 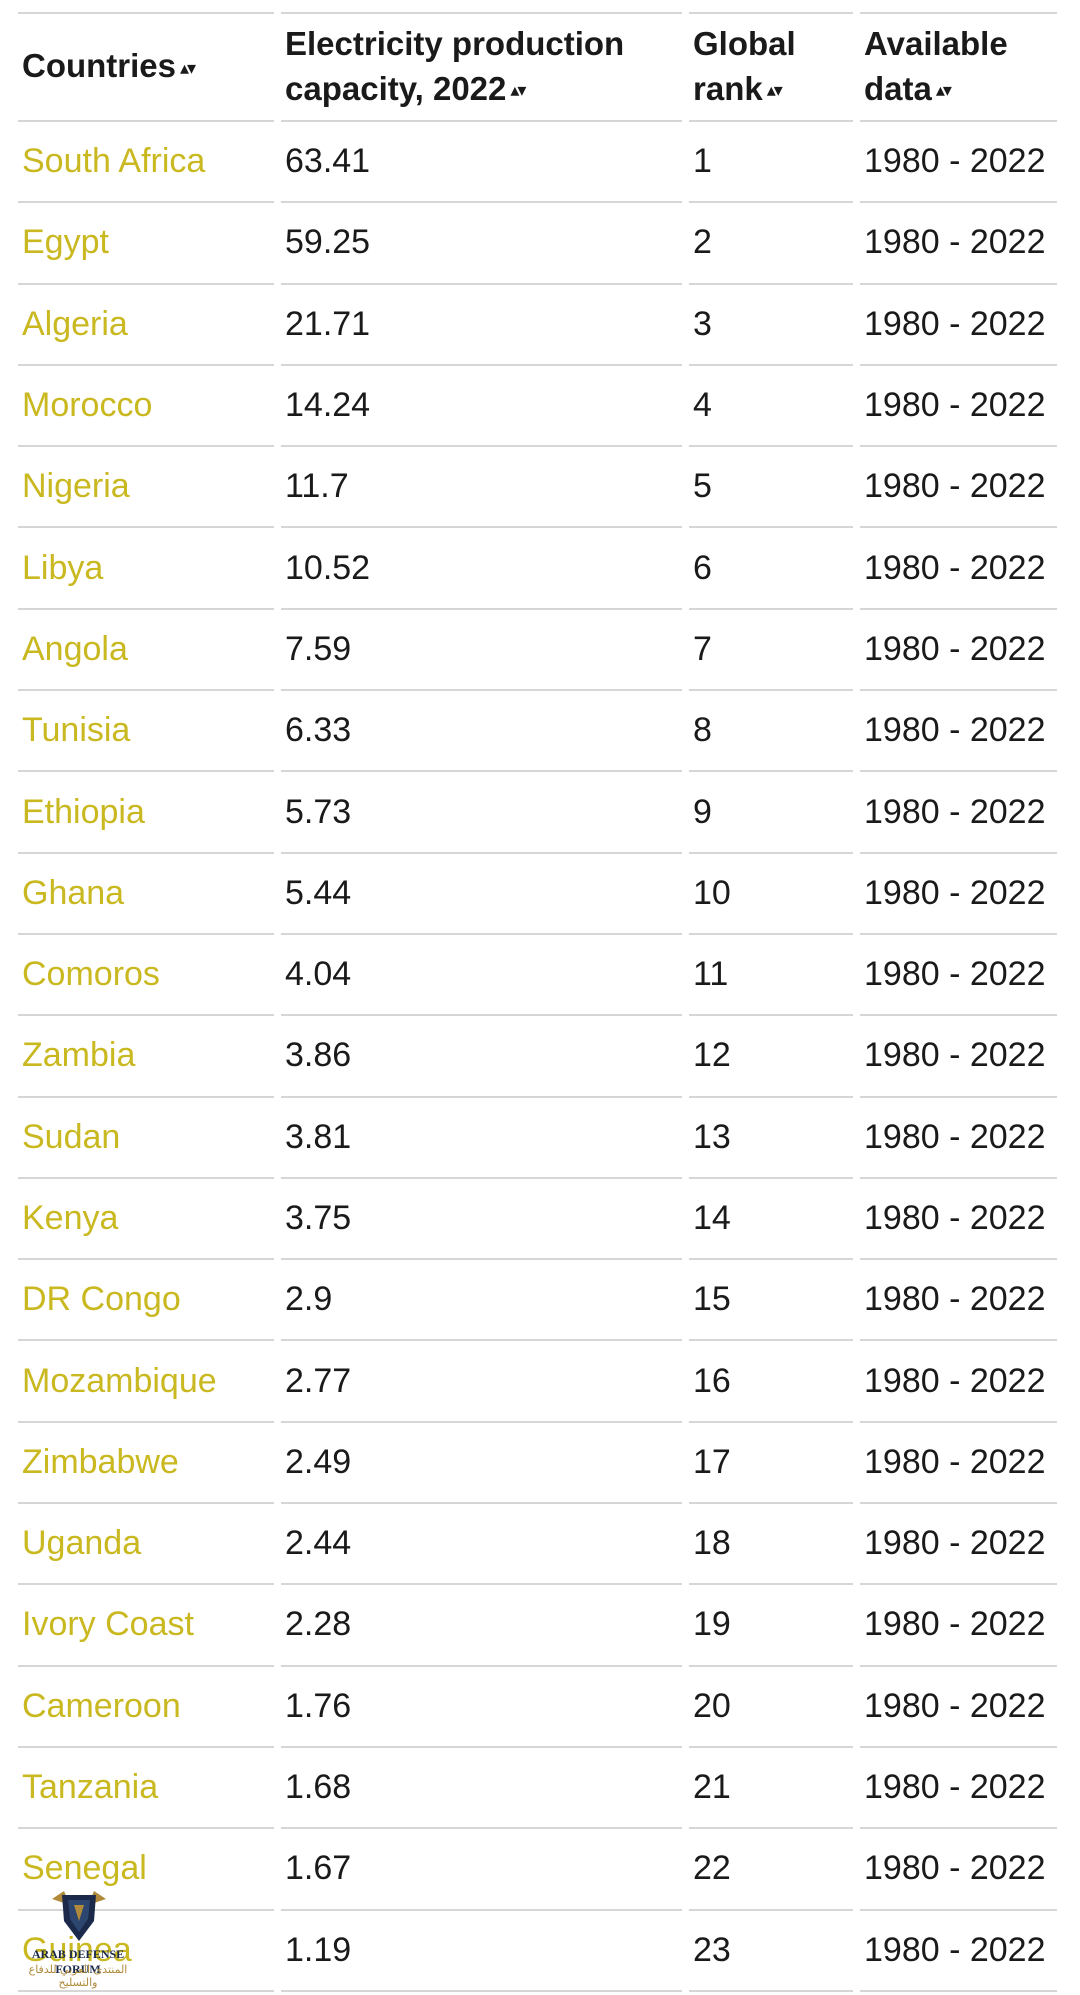 What do you see at coordinates (146, 1870) in the screenshot?
I see `country-link: Senegal` at bounding box center [146, 1870].